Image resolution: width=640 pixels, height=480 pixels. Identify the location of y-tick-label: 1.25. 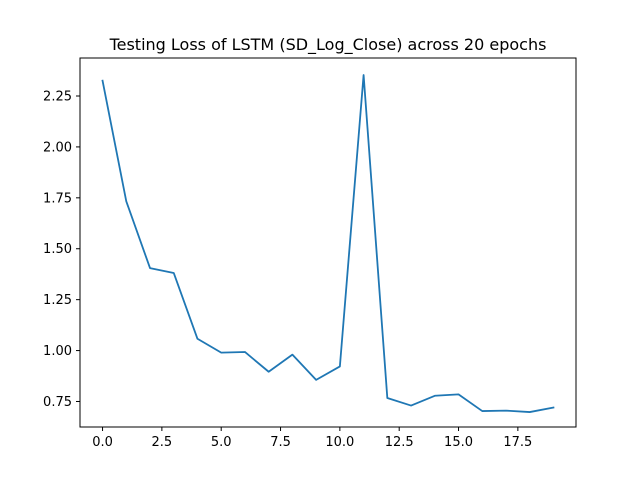
(57, 300).